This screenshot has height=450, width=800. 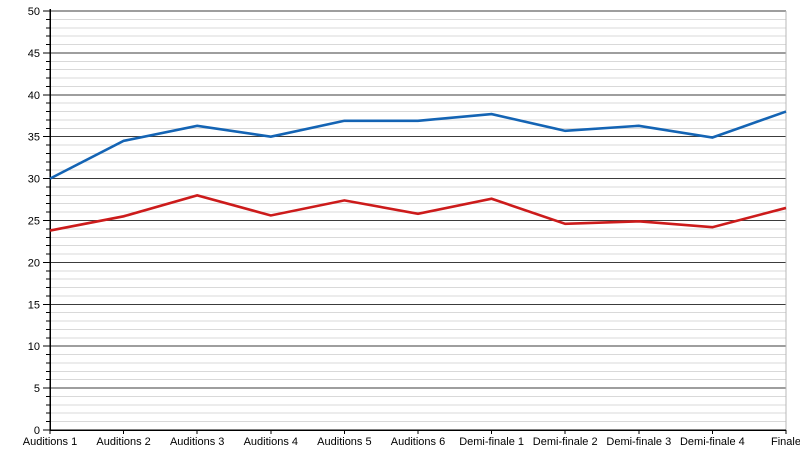 I want to click on x-category-label: Demi-finale 1, so click(x=491, y=442).